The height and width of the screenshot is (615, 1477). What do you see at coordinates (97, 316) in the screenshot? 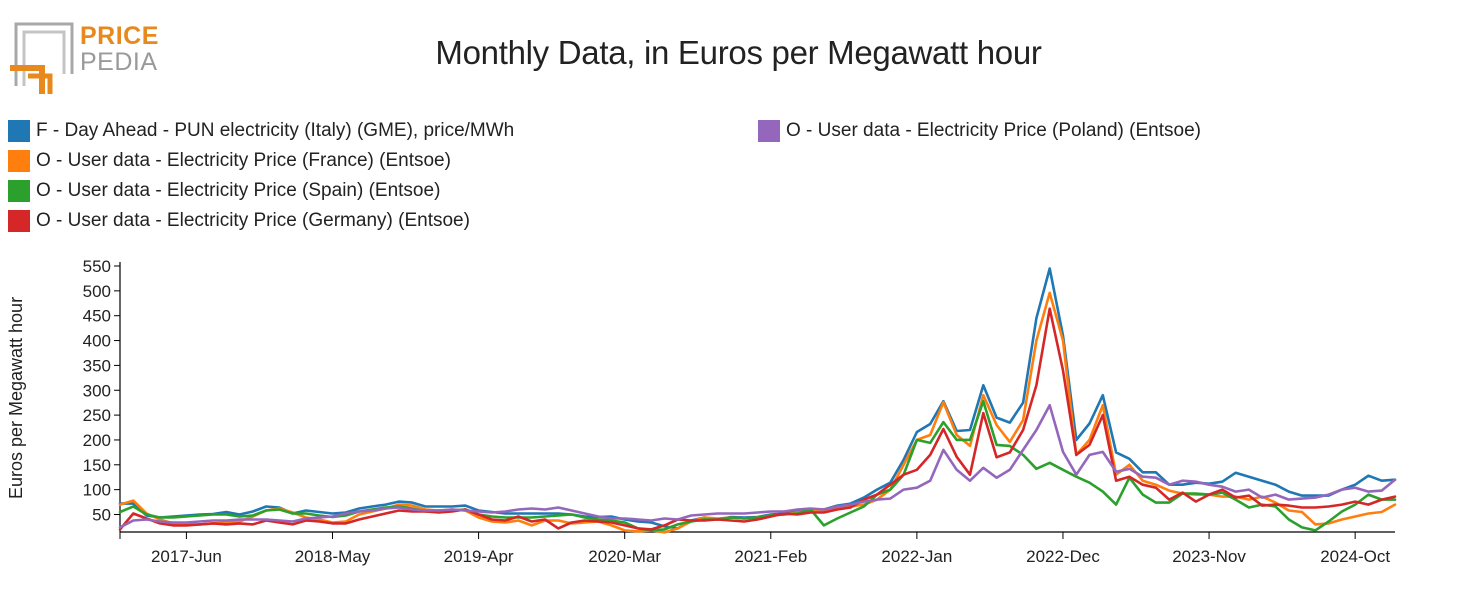
I see `y-tick-label: 450` at bounding box center [97, 316].